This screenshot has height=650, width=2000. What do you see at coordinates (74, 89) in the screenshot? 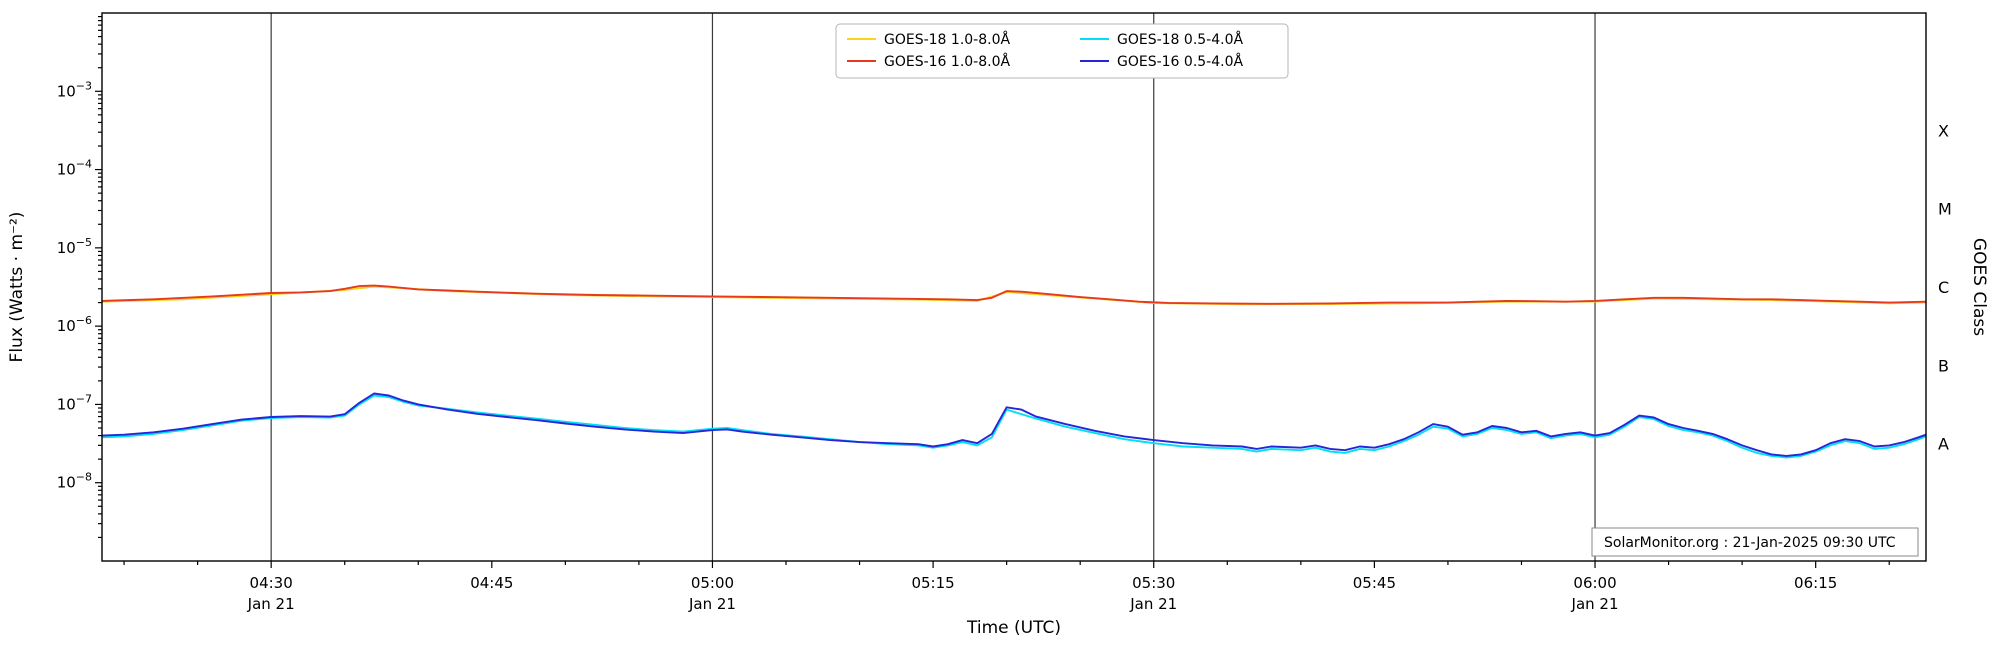
I see `y-axis-tick-label: 10⁻³` at bounding box center [74, 89].